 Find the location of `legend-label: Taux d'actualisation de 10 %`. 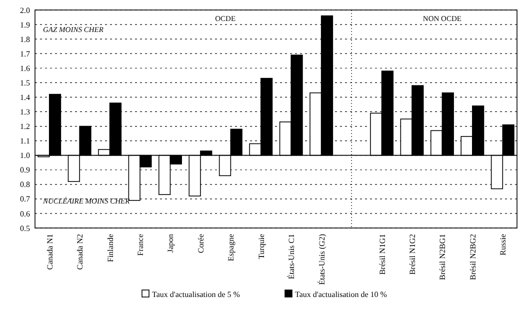

legend-label: Taux d'actualisation de 10 % is located at coordinates (341, 294).